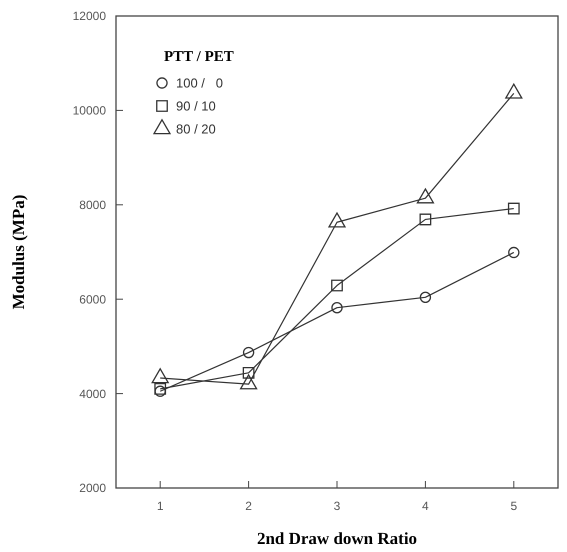 This screenshot has height=552, width=567. I want to click on y-tick-label: 6000, so click(92, 299).